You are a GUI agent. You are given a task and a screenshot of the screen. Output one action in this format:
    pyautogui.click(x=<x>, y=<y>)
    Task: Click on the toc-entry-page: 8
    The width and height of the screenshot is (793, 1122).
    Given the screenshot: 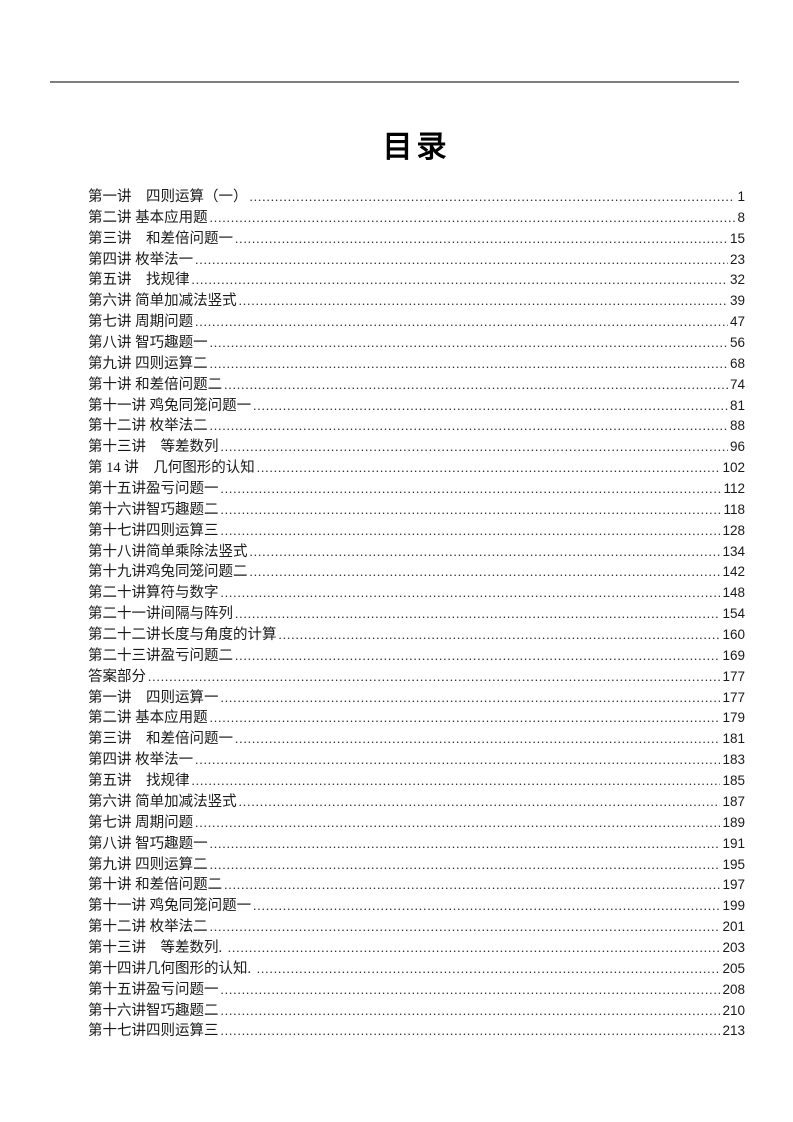 What is the action you would take?
    pyautogui.click(x=741, y=217)
    